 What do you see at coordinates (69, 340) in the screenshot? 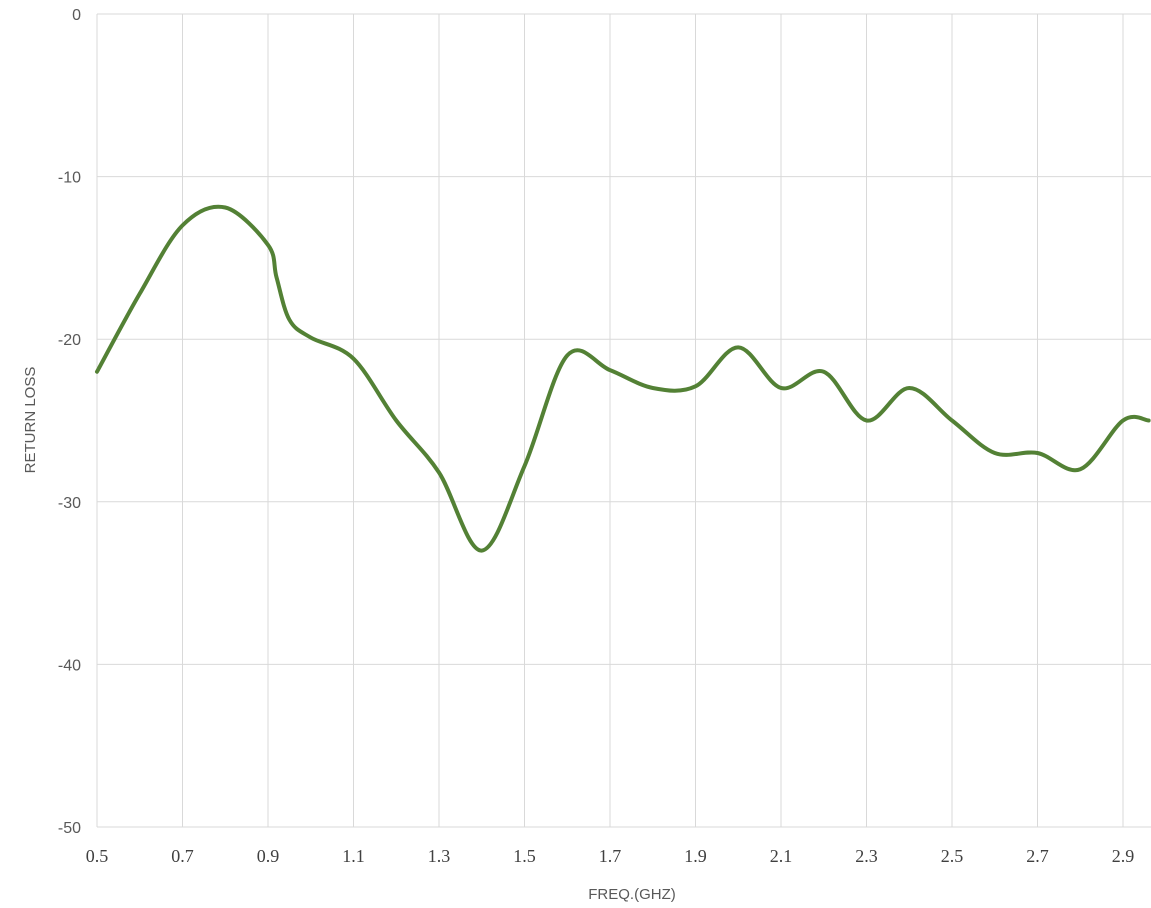
I see `y-tick-label: -20` at bounding box center [69, 340].